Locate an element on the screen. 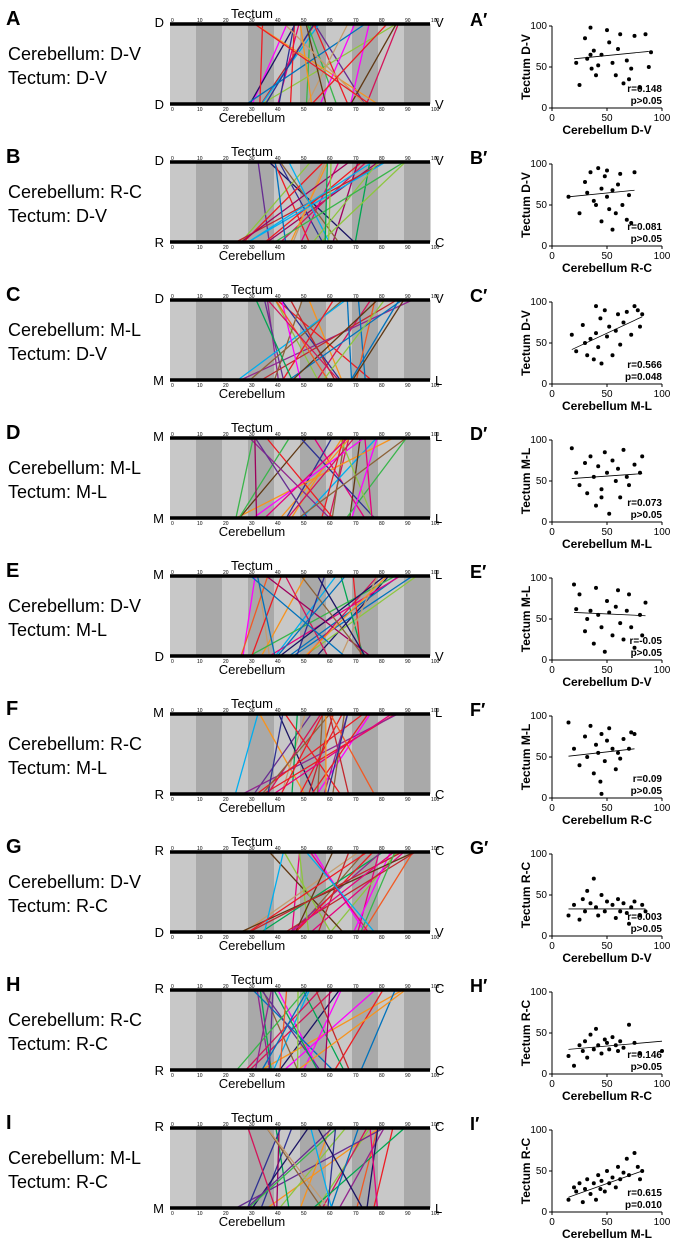  bottom-left-letter: R is located at coordinates (159, 1070).